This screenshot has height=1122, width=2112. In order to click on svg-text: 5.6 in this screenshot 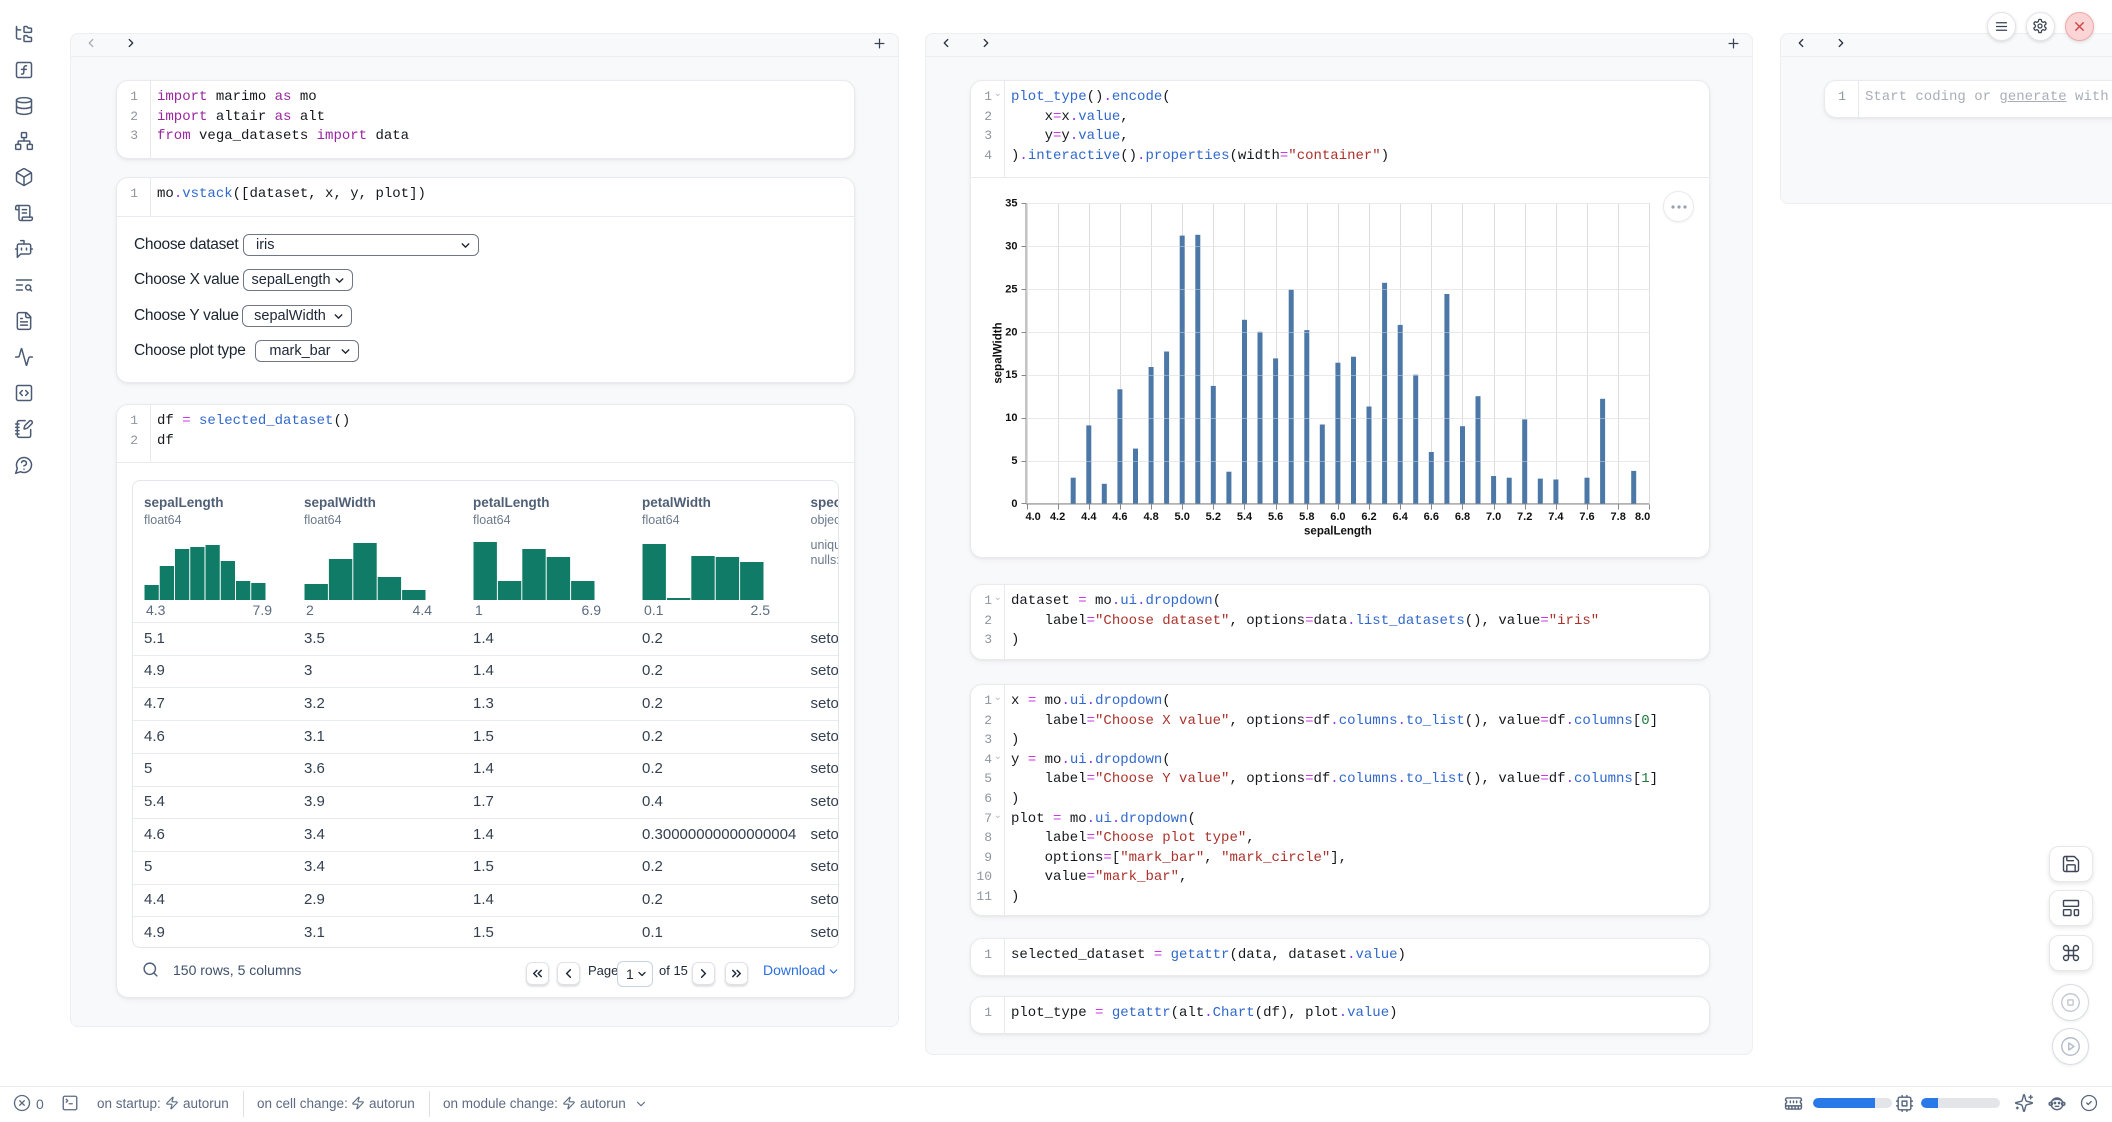, I will do `click(1275, 517)`.